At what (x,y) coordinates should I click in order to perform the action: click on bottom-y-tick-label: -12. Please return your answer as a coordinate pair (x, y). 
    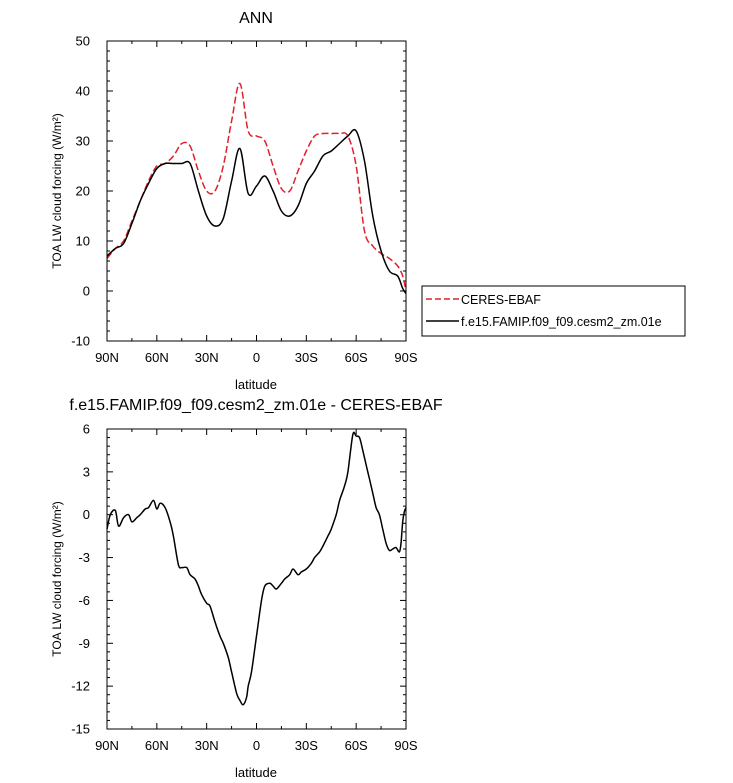
    Looking at the image, I should click on (80, 686).